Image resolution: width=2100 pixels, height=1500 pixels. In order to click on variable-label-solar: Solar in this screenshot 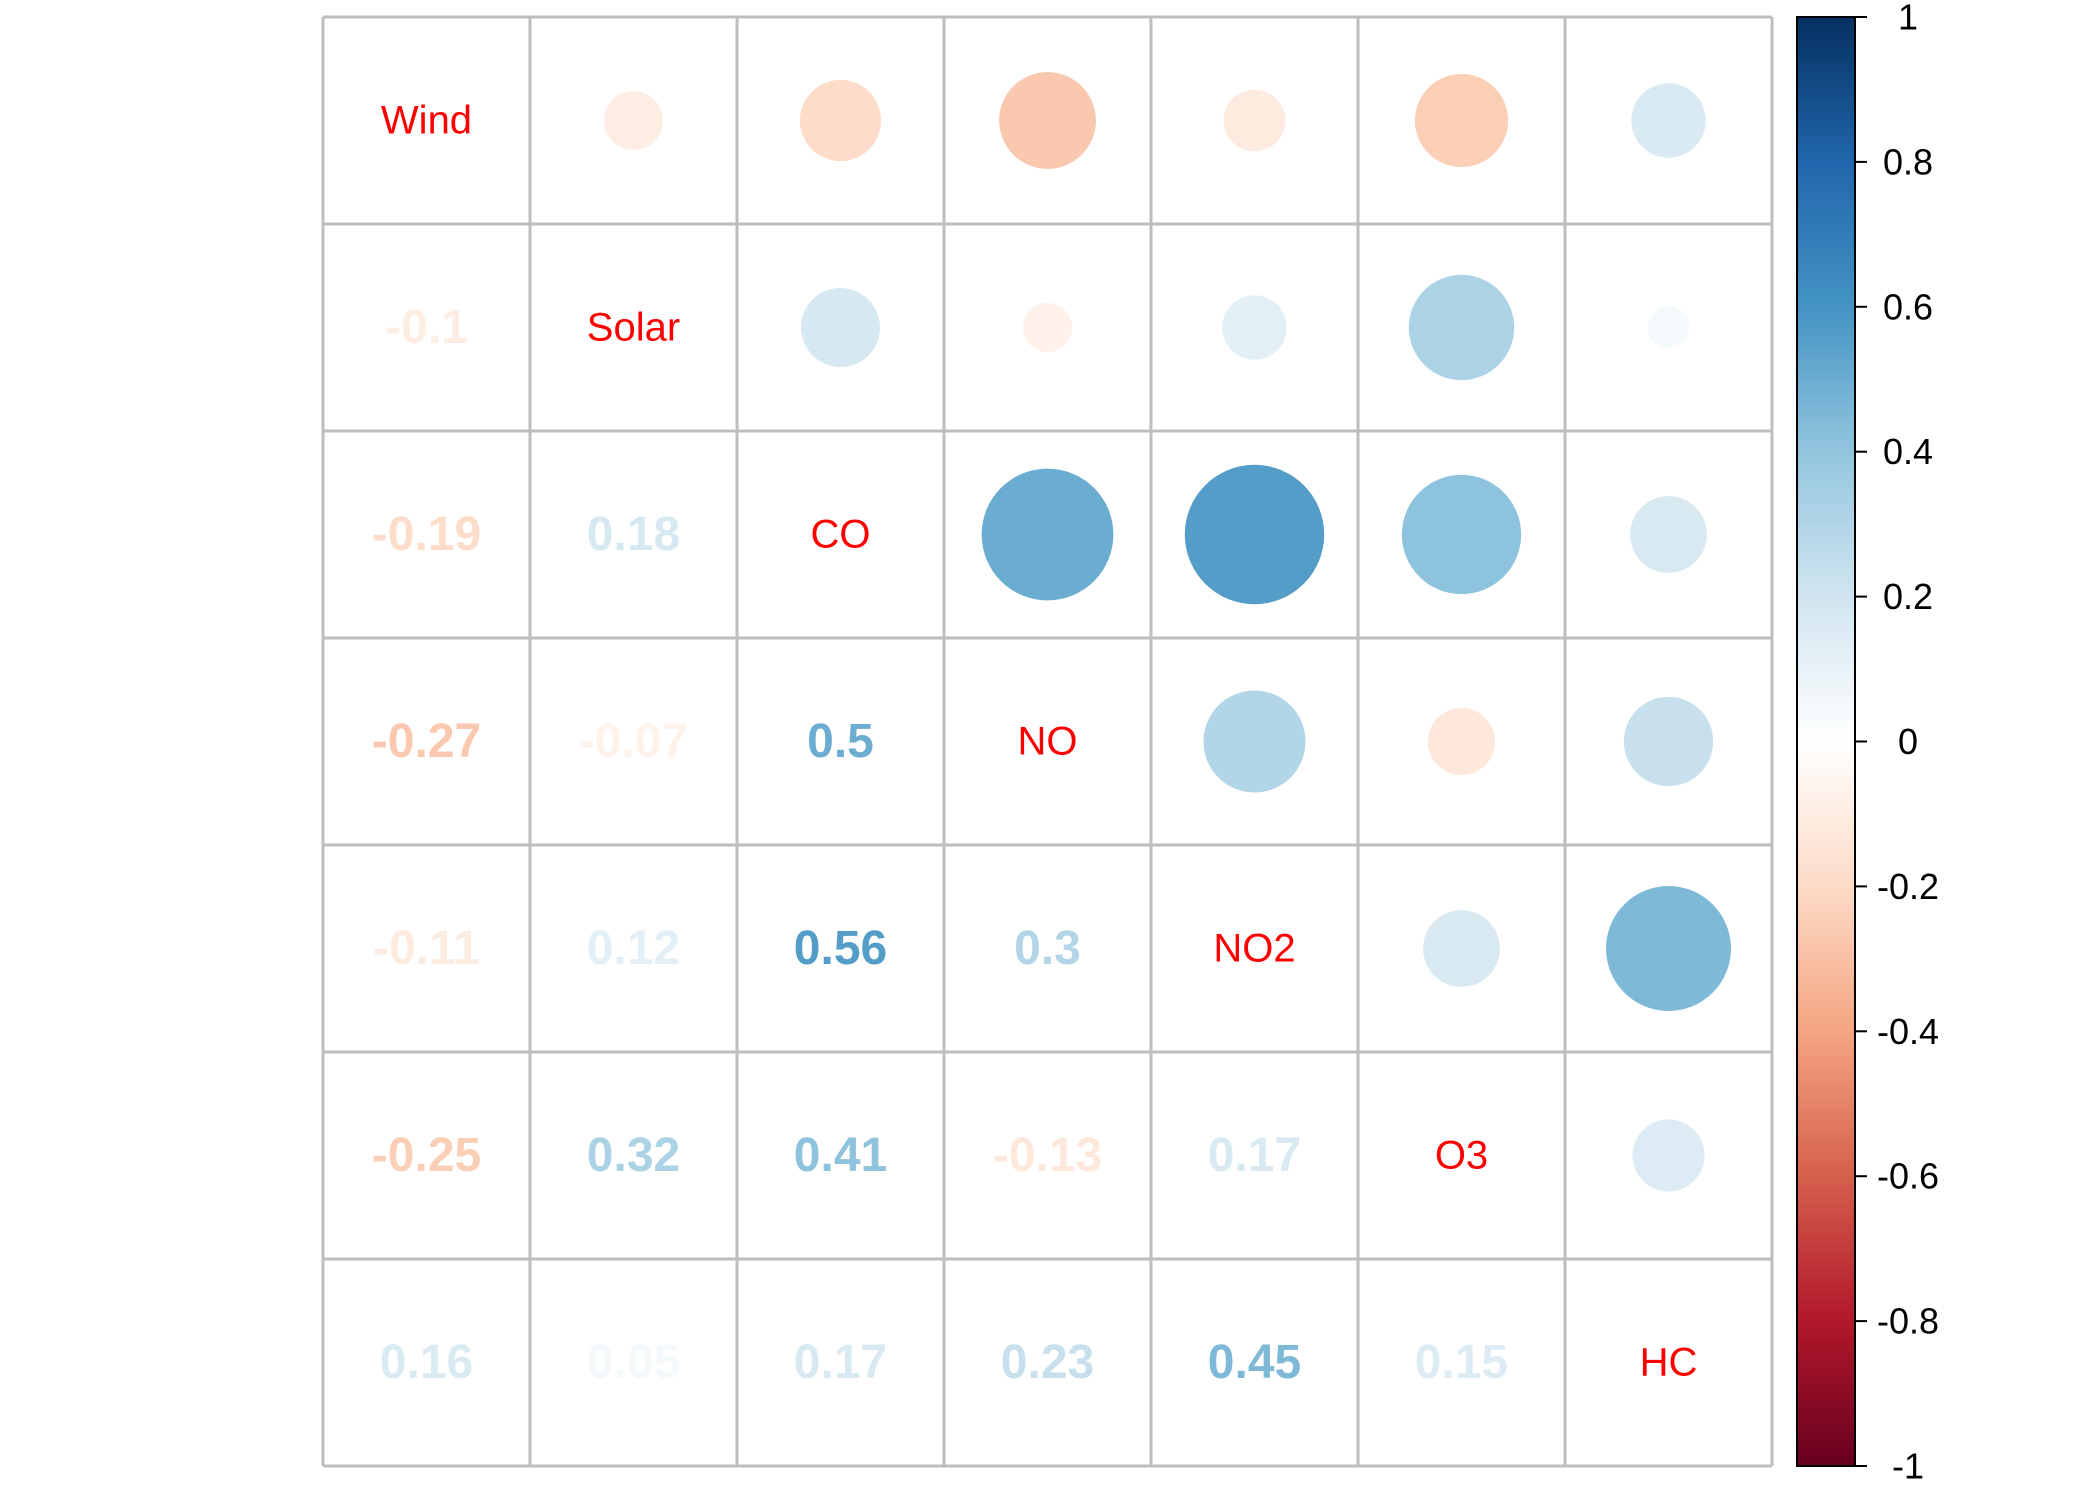, I will do `click(633, 328)`.